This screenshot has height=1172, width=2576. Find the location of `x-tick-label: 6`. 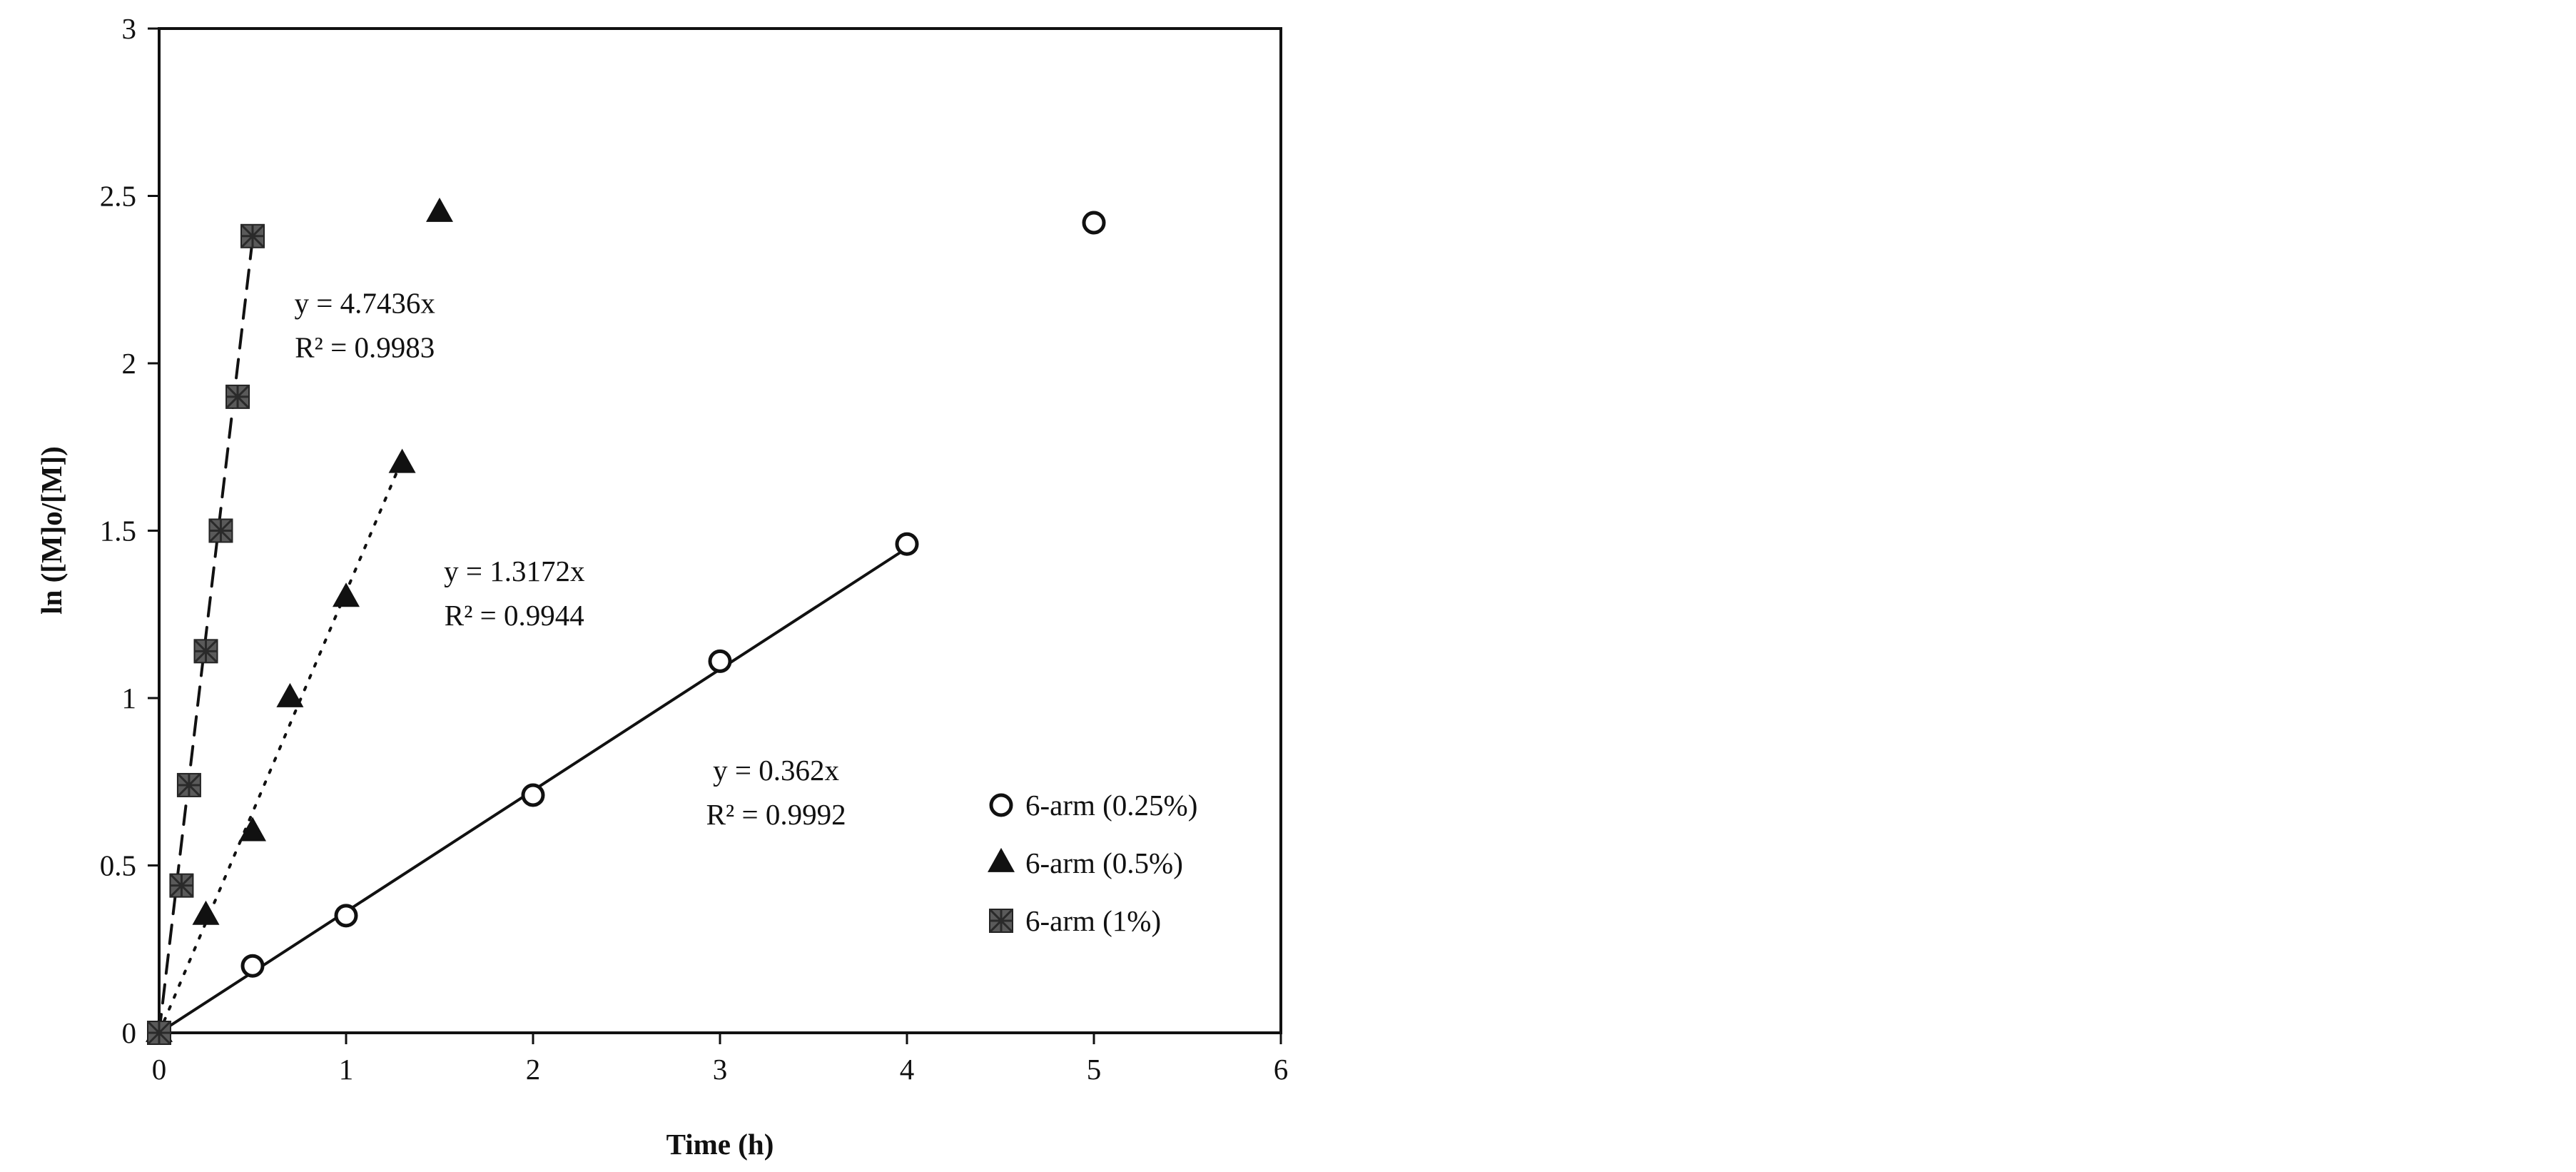

x-tick-label: 6 is located at coordinates (1281, 1069).